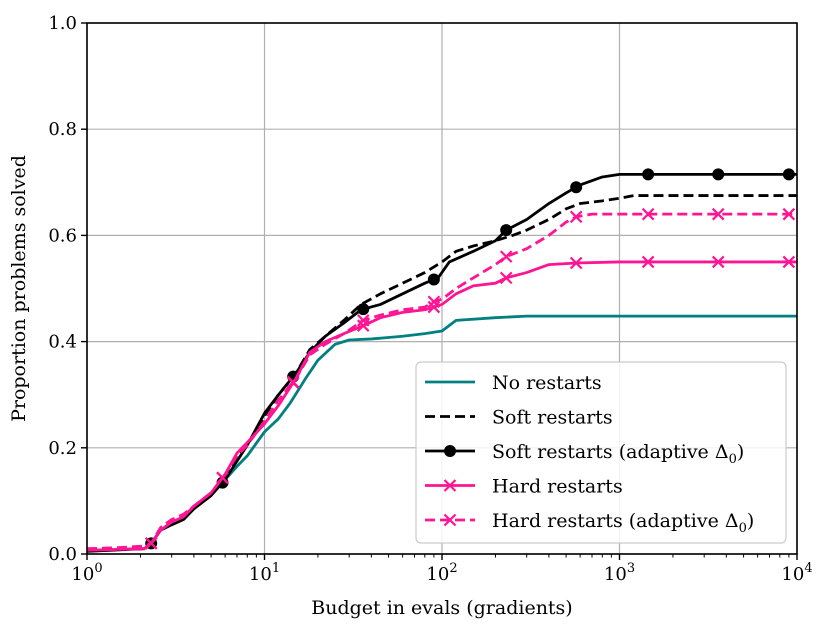 This screenshot has height=635, width=830. What do you see at coordinates (618, 454) in the screenshot?
I see `legend-entry-label: Soft restarts (adaptive Δ0)` at bounding box center [618, 454].